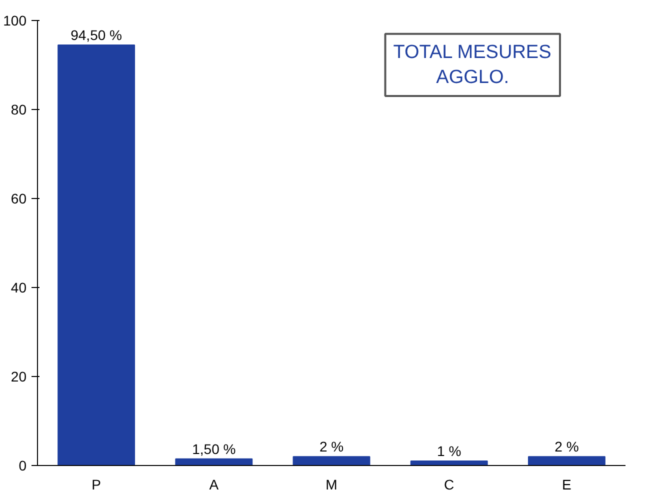  I want to click on data-label: 94,50 %, so click(96, 34).